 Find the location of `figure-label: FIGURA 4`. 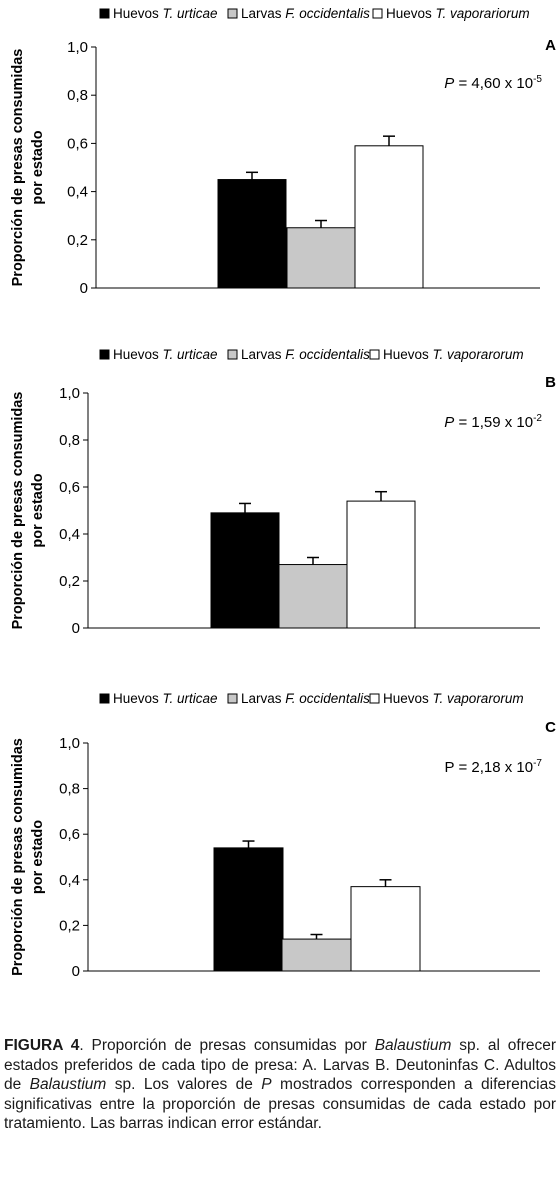

figure-label: FIGURA 4 is located at coordinates (42, 1045).